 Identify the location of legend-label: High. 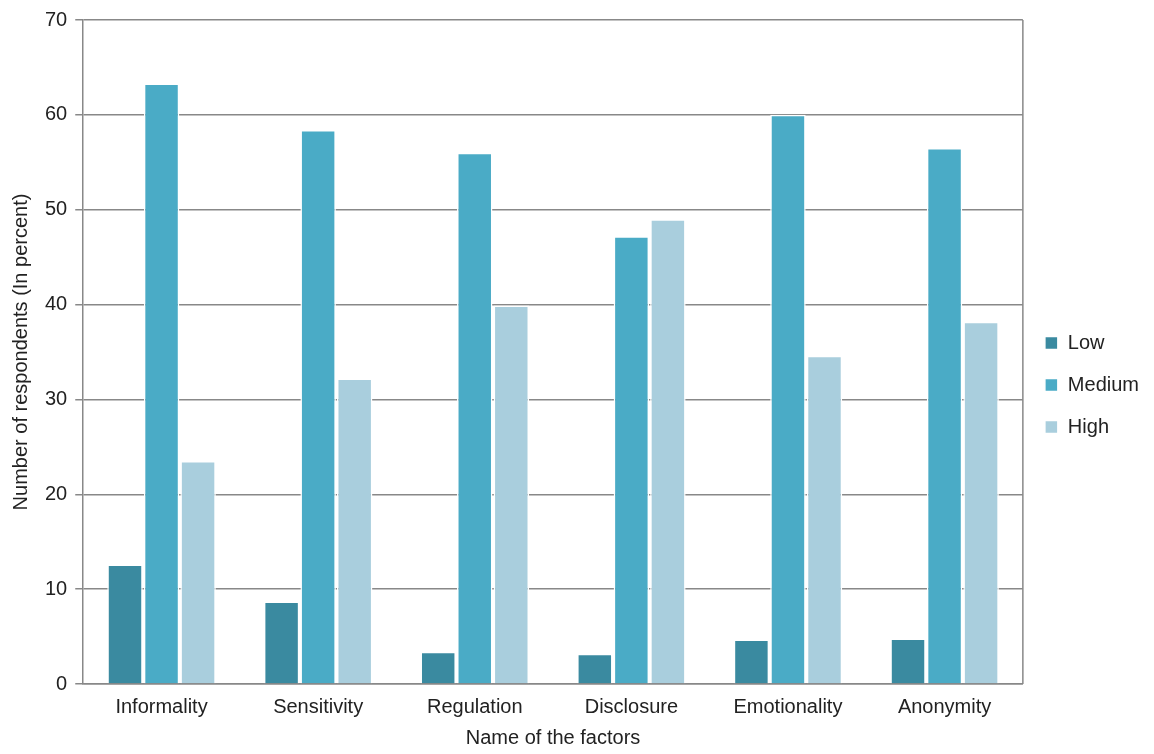
(1088, 425).